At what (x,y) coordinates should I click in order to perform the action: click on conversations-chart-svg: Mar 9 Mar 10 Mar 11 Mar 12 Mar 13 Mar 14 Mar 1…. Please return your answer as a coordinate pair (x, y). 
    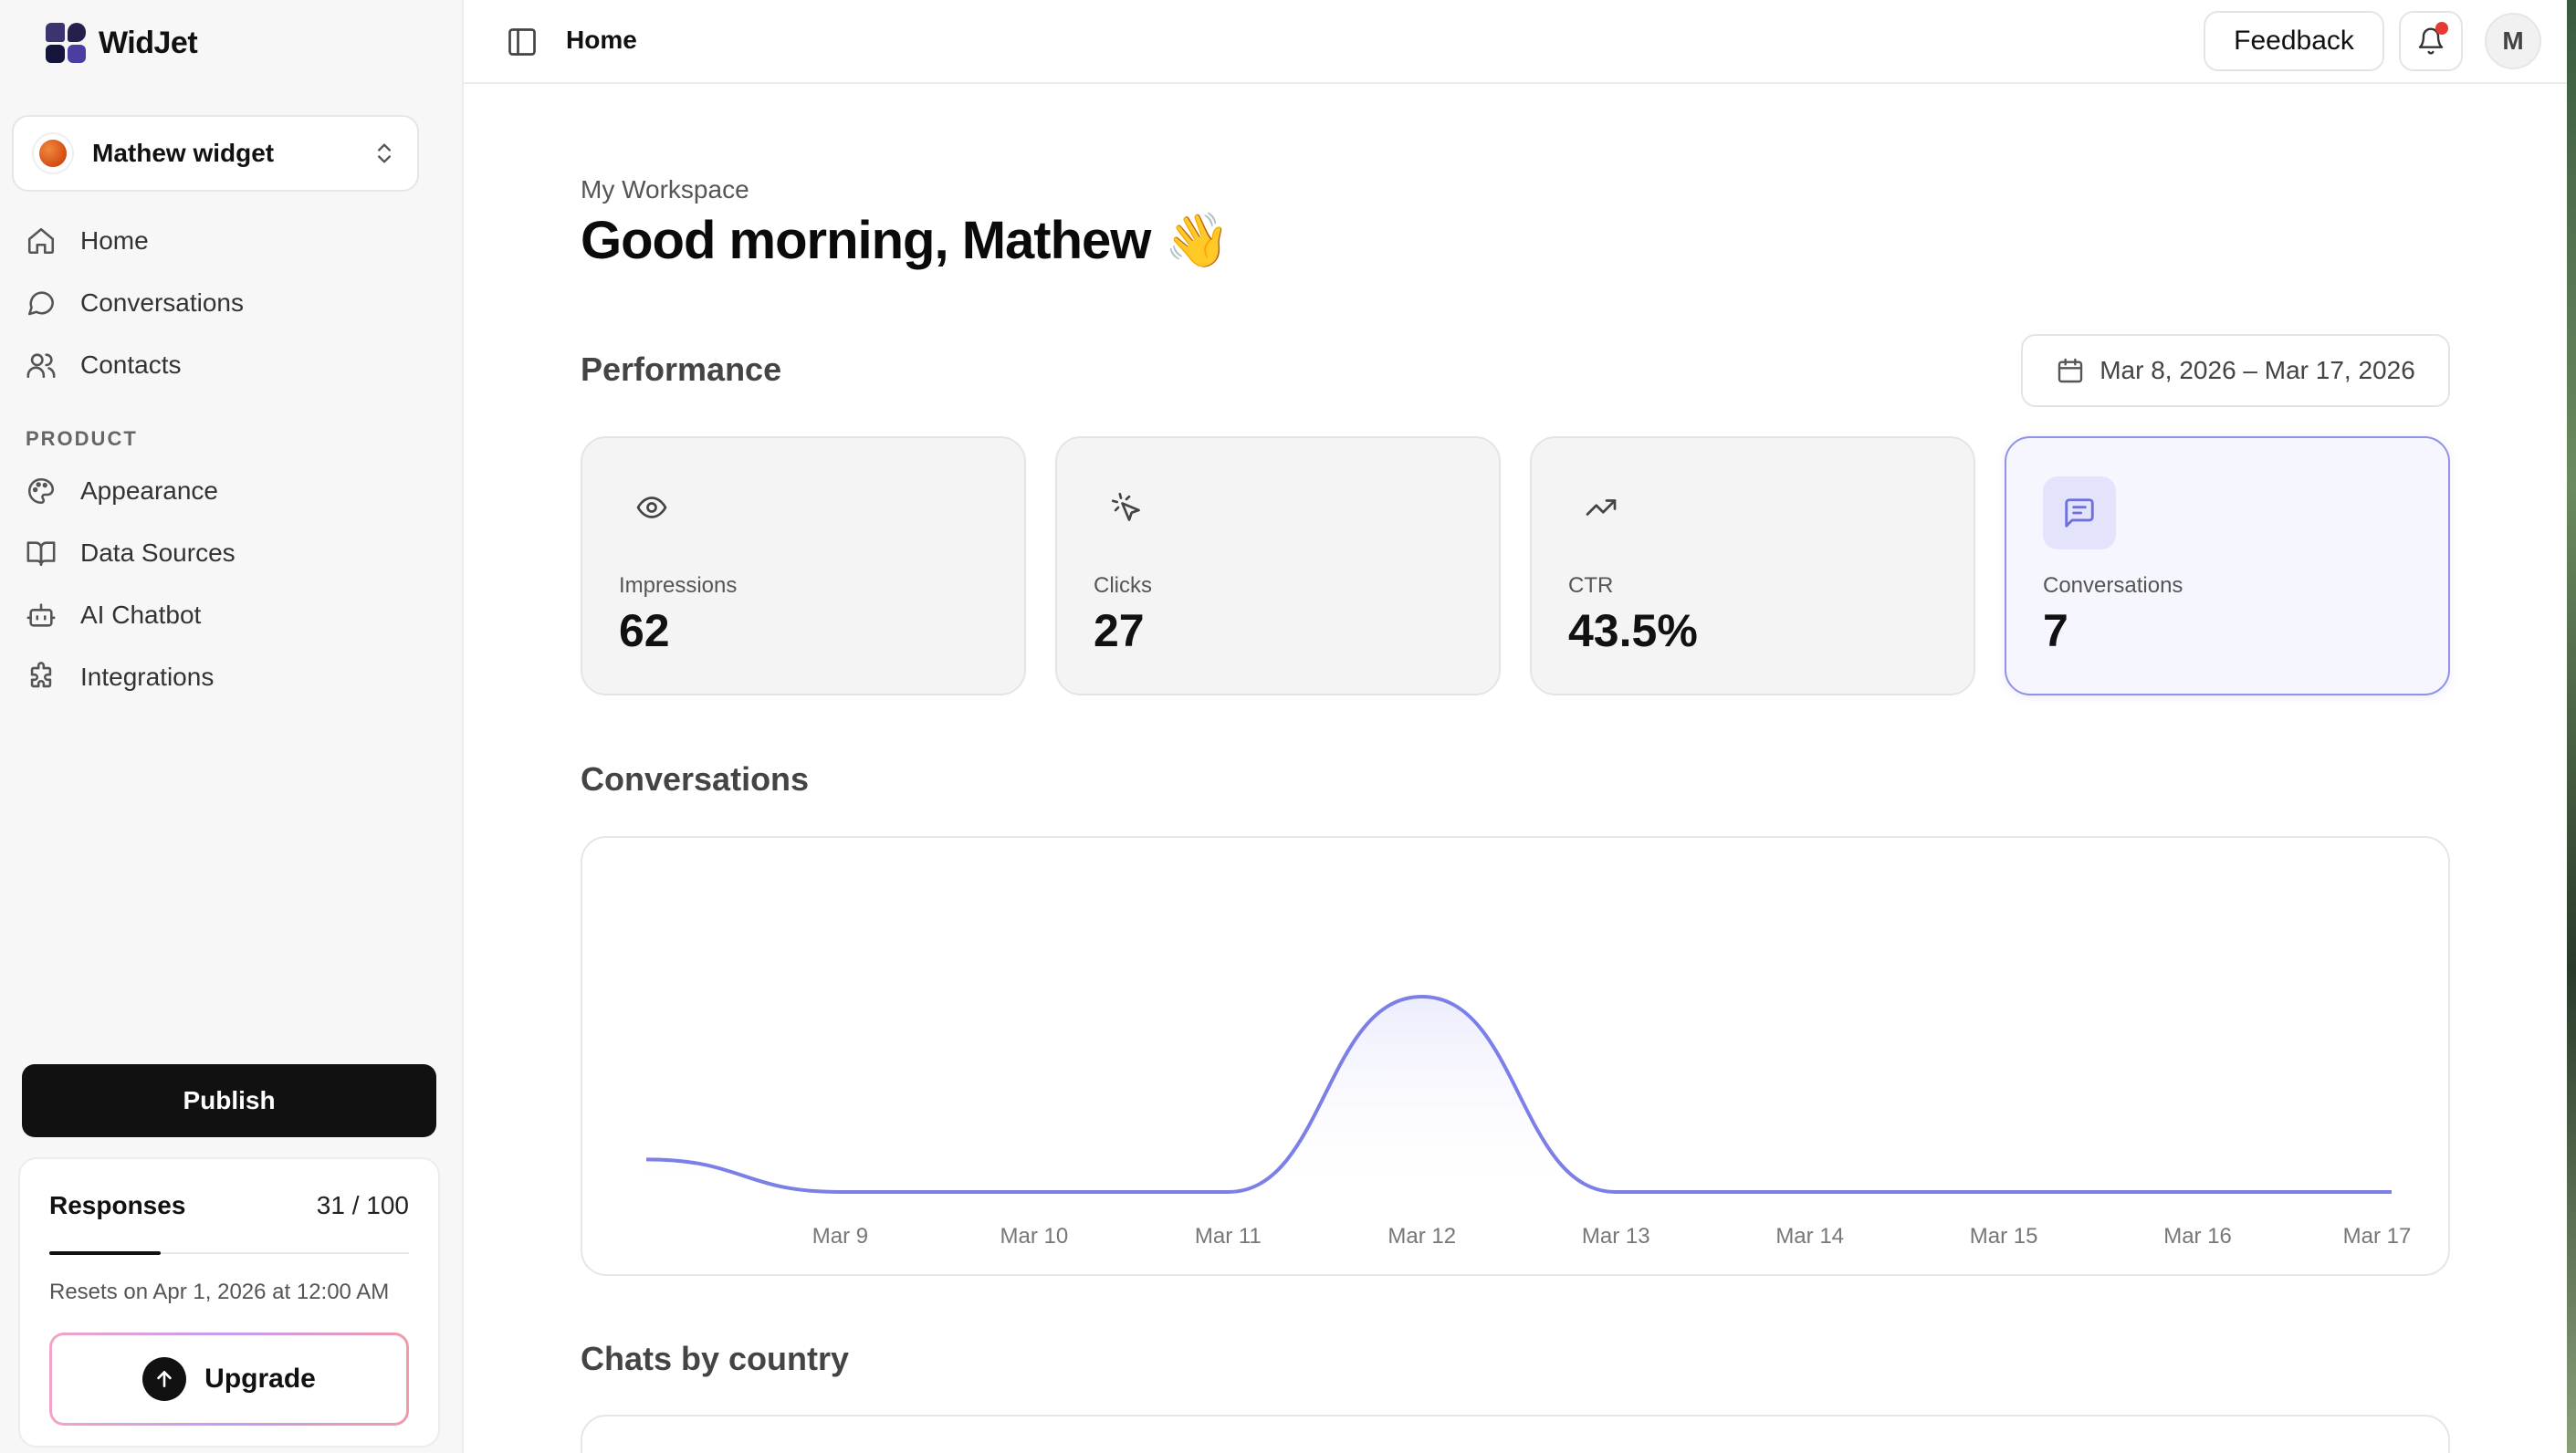
    Looking at the image, I should click on (1528, 1121).